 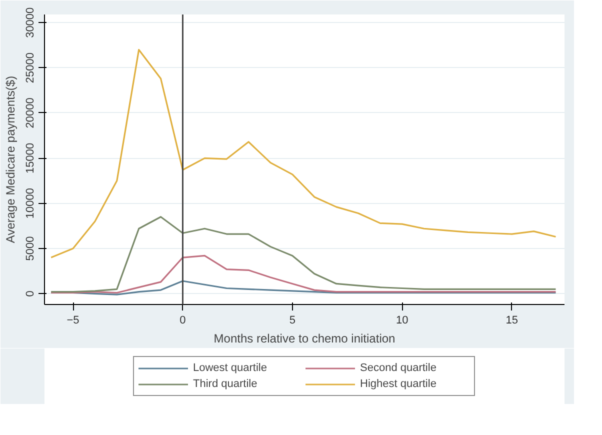 I want to click on y-tick-label: 30000, so click(x=30, y=22).